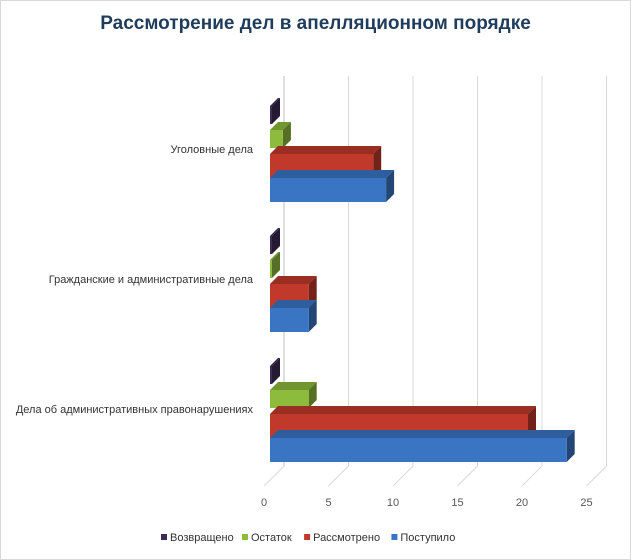 This screenshot has height=560, width=631. Describe the element at coordinates (457, 503) in the screenshot. I see `x-tick-label: 15` at that location.